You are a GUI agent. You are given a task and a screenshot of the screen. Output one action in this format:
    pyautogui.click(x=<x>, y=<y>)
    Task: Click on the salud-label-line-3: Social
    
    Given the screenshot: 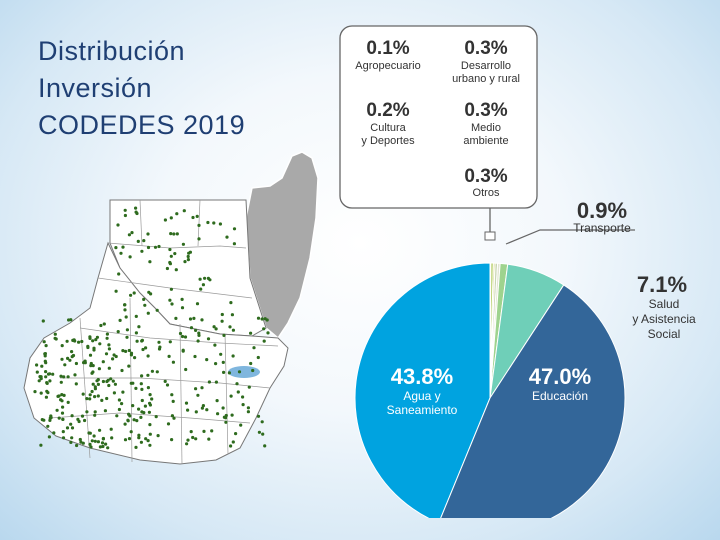 What is the action you would take?
    pyautogui.click(x=664, y=334)
    